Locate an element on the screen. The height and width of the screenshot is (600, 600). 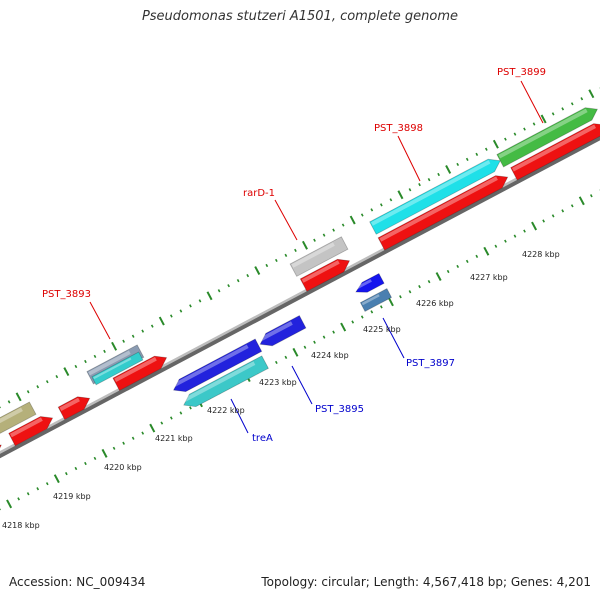
feature-pst3893-cyan is located at coordinates (117, 368).